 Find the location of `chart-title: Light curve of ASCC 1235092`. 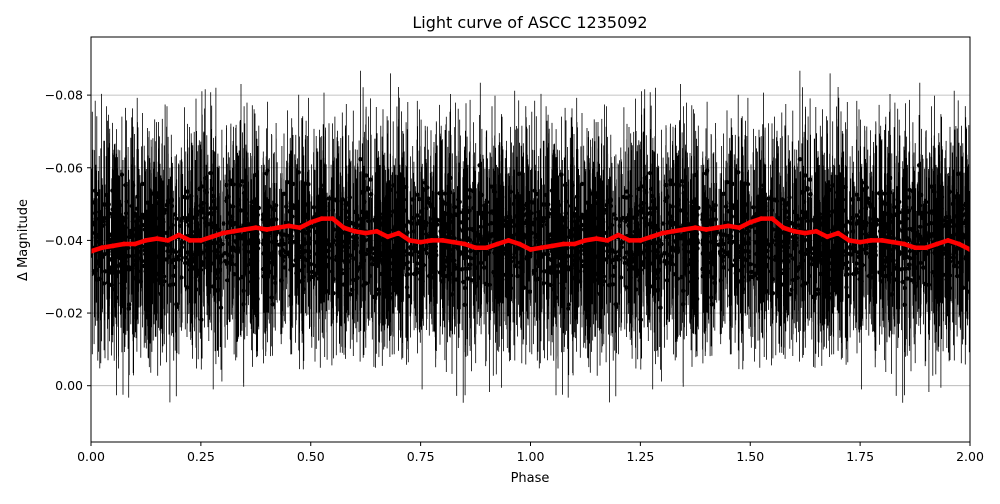

chart-title: Light curve of ASCC 1235092 is located at coordinates (529, 22).